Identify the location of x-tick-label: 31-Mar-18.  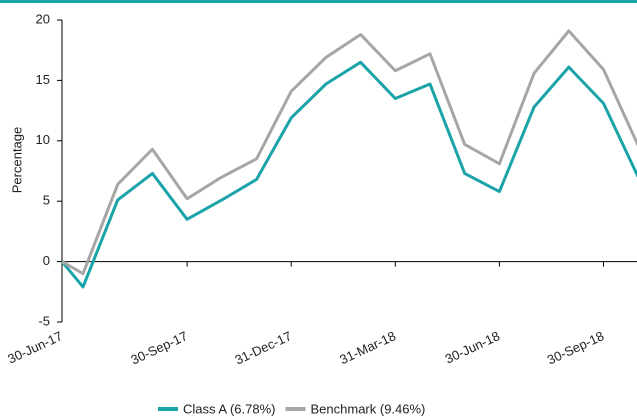
(367, 347).